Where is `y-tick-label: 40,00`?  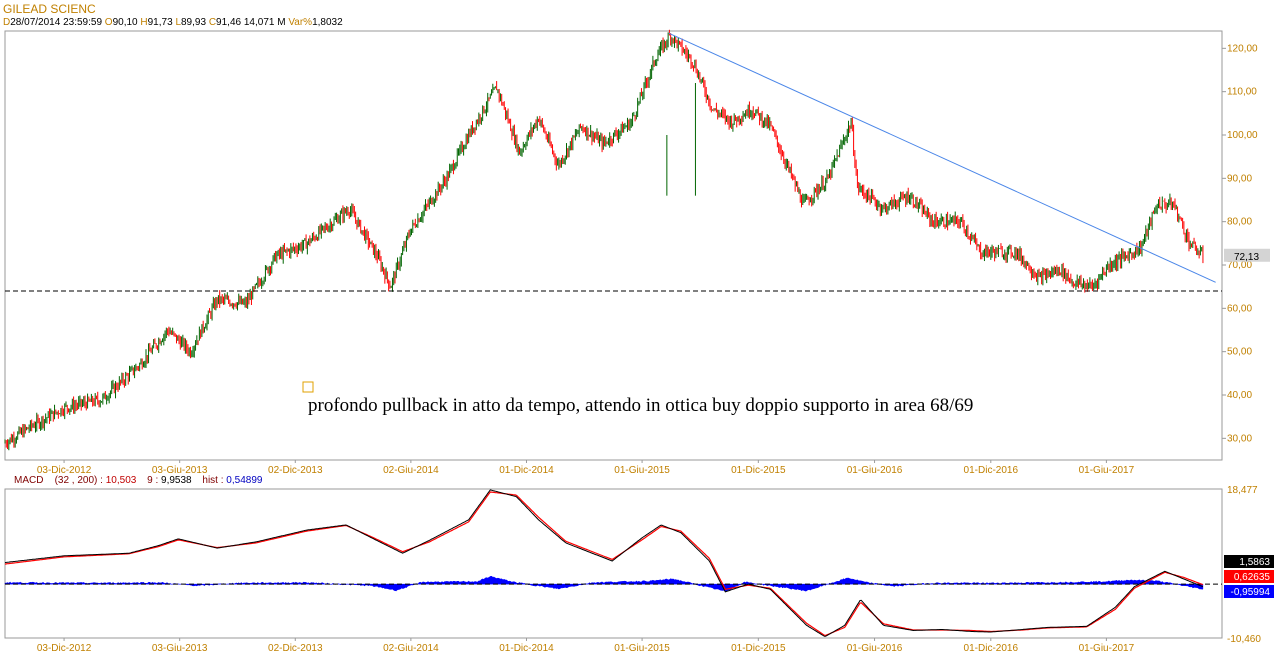 y-tick-label: 40,00 is located at coordinates (1239, 395).